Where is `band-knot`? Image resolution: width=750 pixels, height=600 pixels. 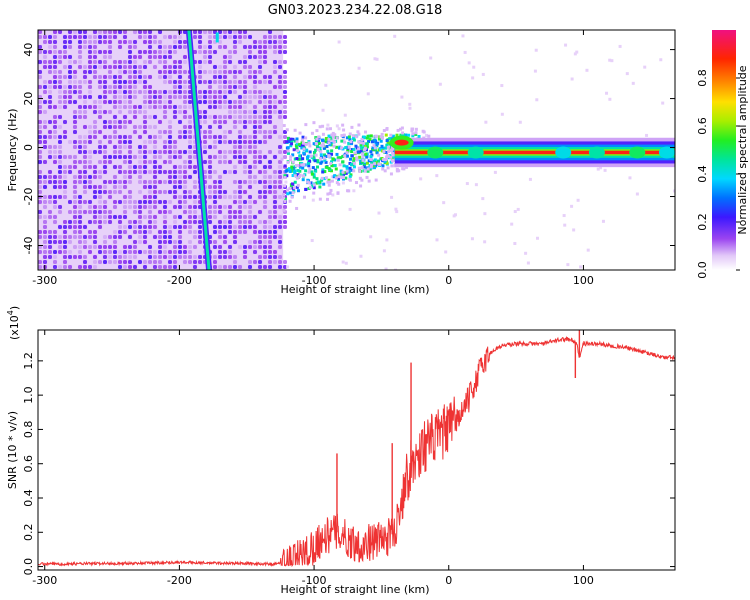
band-knot is located at coordinates (666, 152).